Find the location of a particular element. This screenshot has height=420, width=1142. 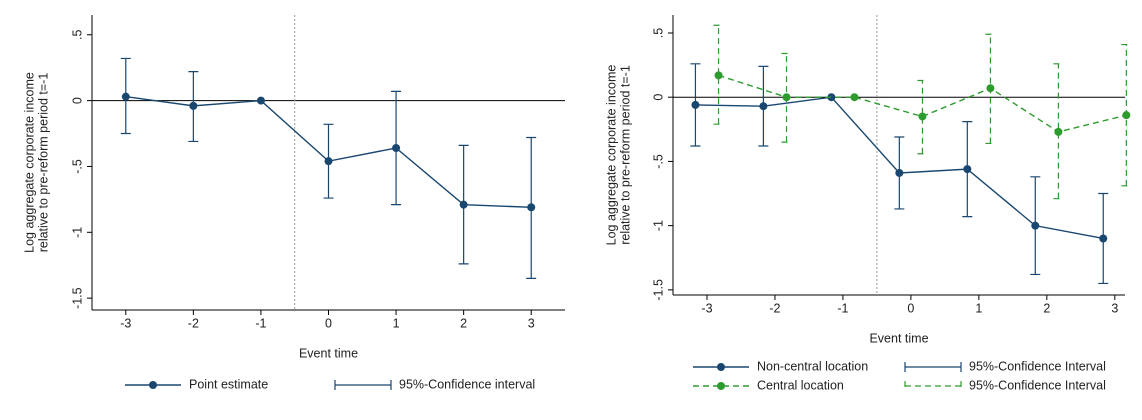

legend-label: Central location is located at coordinates (800, 385).